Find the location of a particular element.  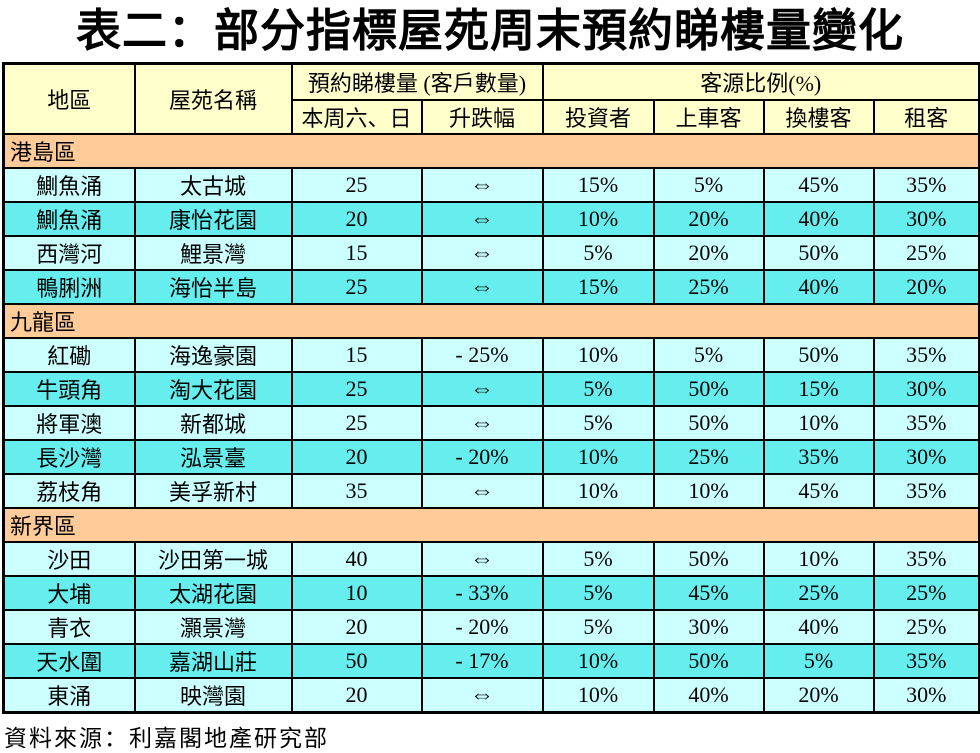

first_time-cell: 40% is located at coordinates (708, 695).